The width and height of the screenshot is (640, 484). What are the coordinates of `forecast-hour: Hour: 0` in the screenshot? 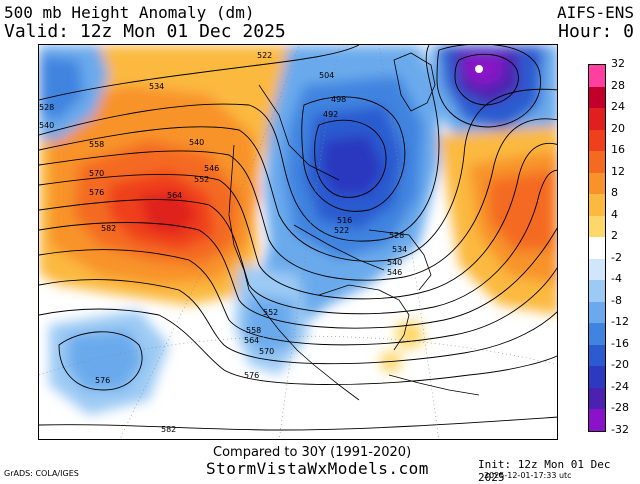 It's located at (596, 31).